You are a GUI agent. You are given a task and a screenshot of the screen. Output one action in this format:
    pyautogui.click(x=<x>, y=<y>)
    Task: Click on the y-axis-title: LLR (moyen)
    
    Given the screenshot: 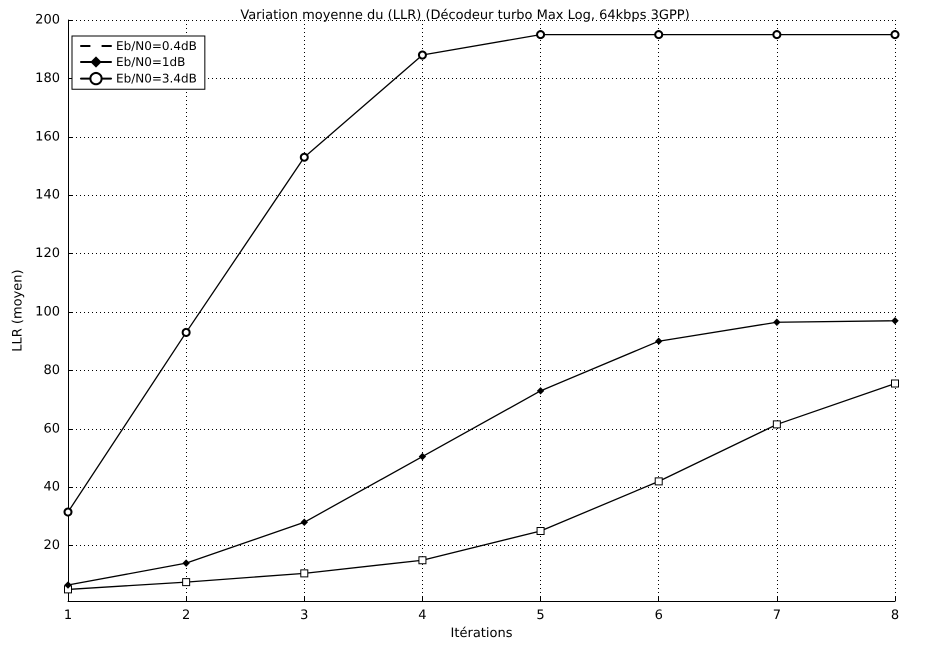 What is the action you would take?
    pyautogui.click(x=18, y=310)
    